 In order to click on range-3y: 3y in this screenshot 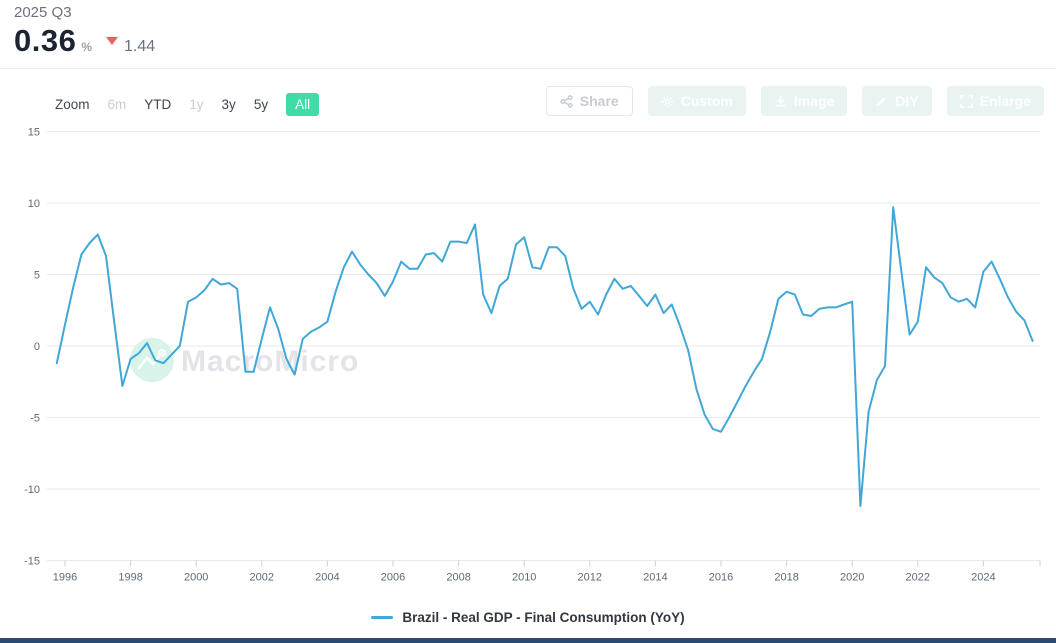, I will do `click(228, 104)`.